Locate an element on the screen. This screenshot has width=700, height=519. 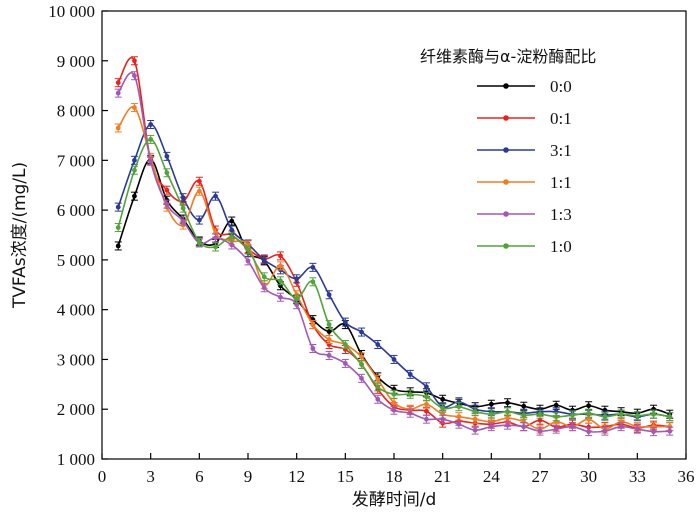
y-tick-label: 1 000 is located at coordinates (76, 459).